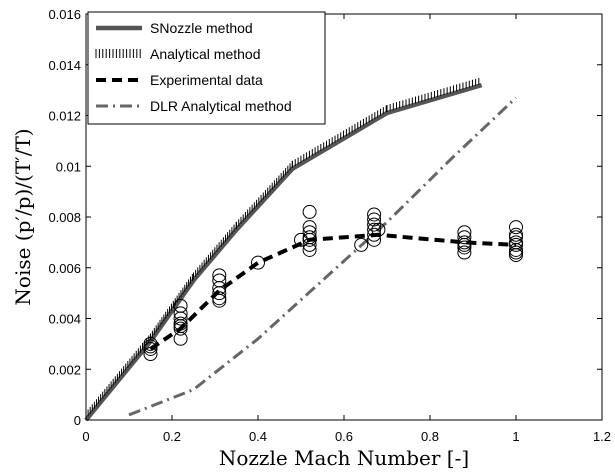 This screenshot has width=615, height=472. I want to click on x-tick-label: 0, so click(85, 436).